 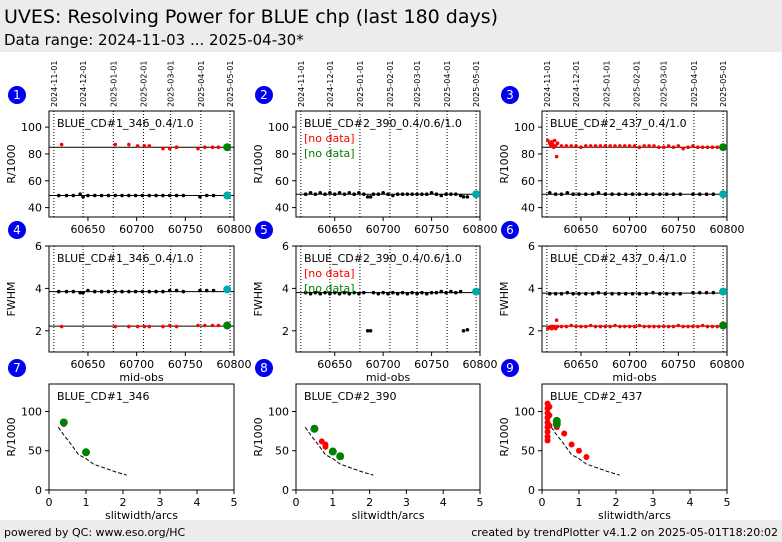 What do you see at coordinates (38, 331) in the screenshot?
I see `y-tick-label: 2` at bounding box center [38, 331].